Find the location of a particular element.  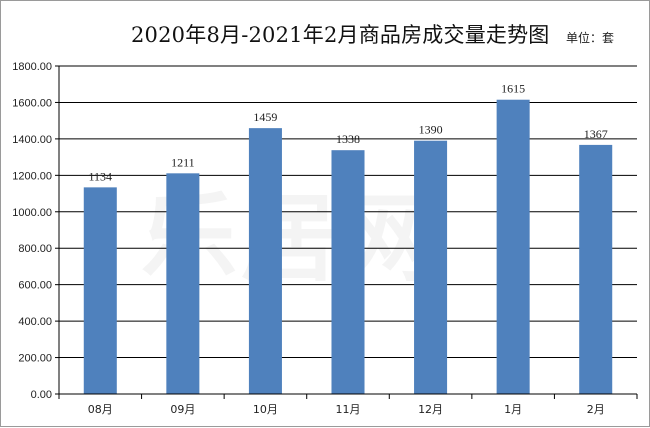

y-tick-label: 800.00 is located at coordinates (35, 249).